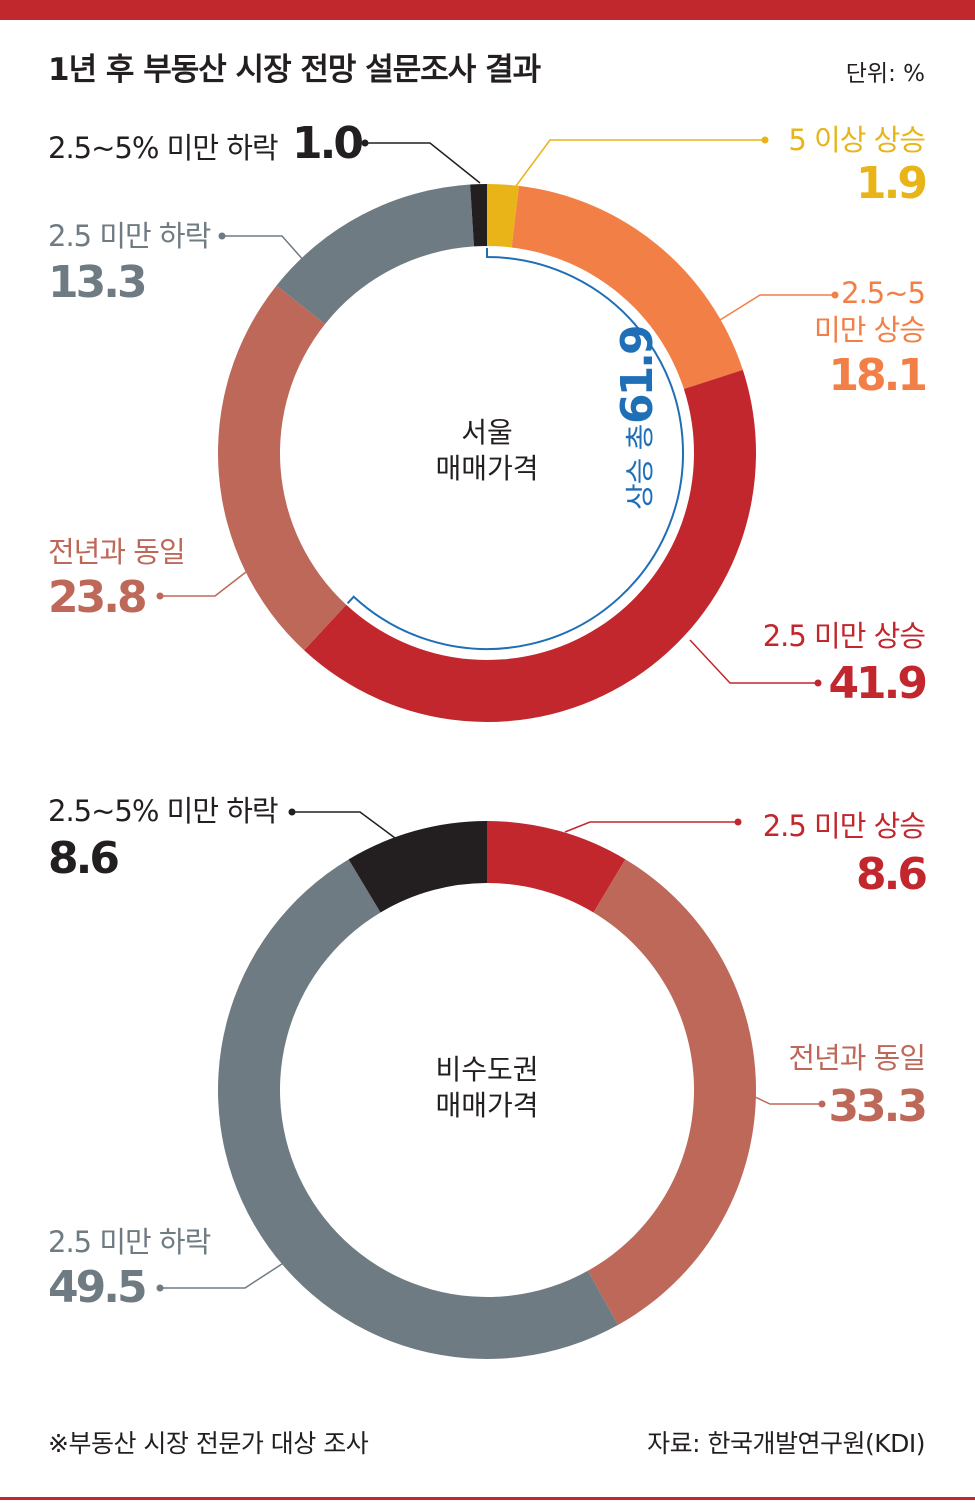  I want to click on slice-value: 33.3, so click(876, 1106).